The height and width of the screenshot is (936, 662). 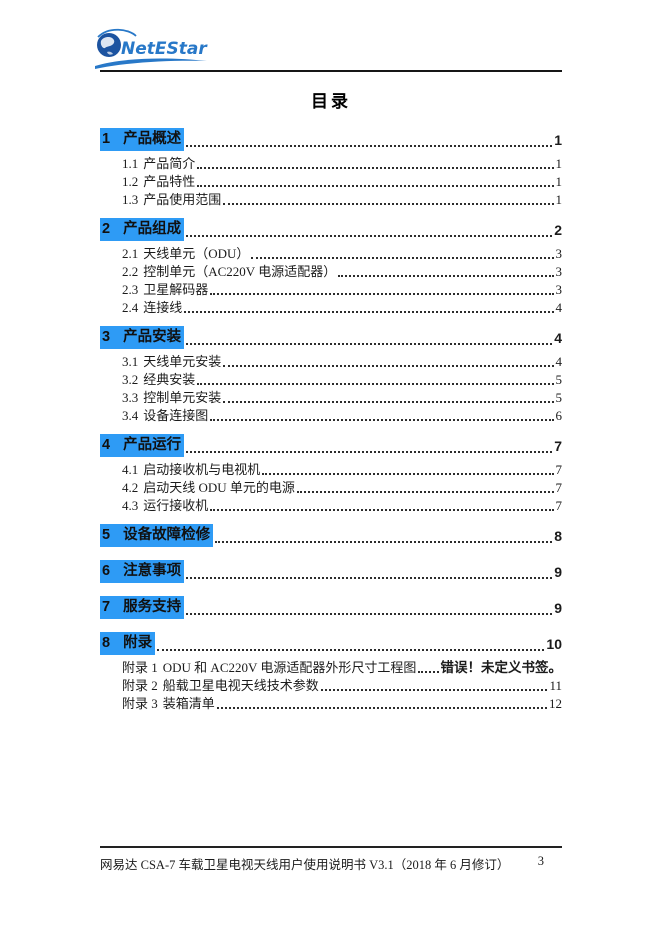 I want to click on toc-entry: 附录 3 装箱清单 12, so click(x=342, y=704).